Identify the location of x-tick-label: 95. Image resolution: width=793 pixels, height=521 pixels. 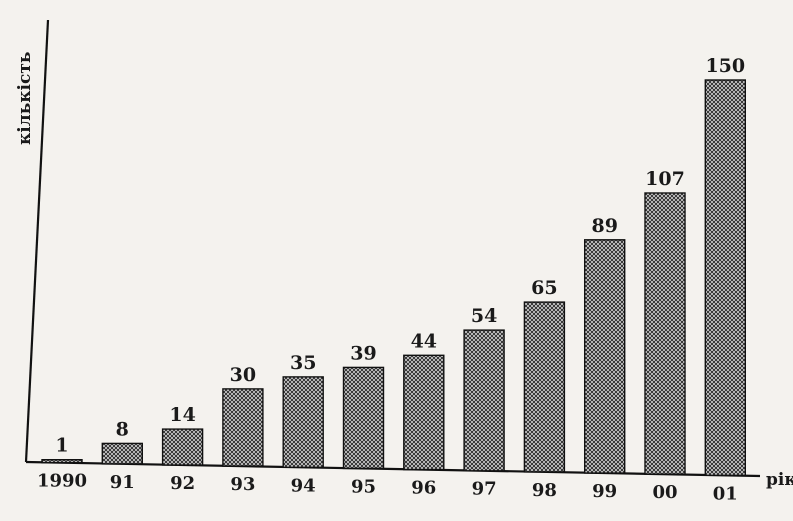
(363, 486).